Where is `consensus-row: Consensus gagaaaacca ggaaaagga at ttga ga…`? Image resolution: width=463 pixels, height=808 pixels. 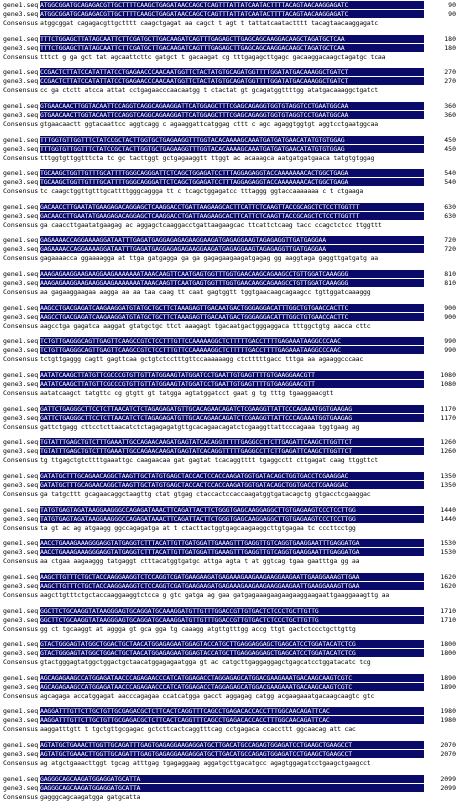 consensus-row: Consensus gagaaaacca ggaaaagga at ttga ga… is located at coordinates (231, 258).